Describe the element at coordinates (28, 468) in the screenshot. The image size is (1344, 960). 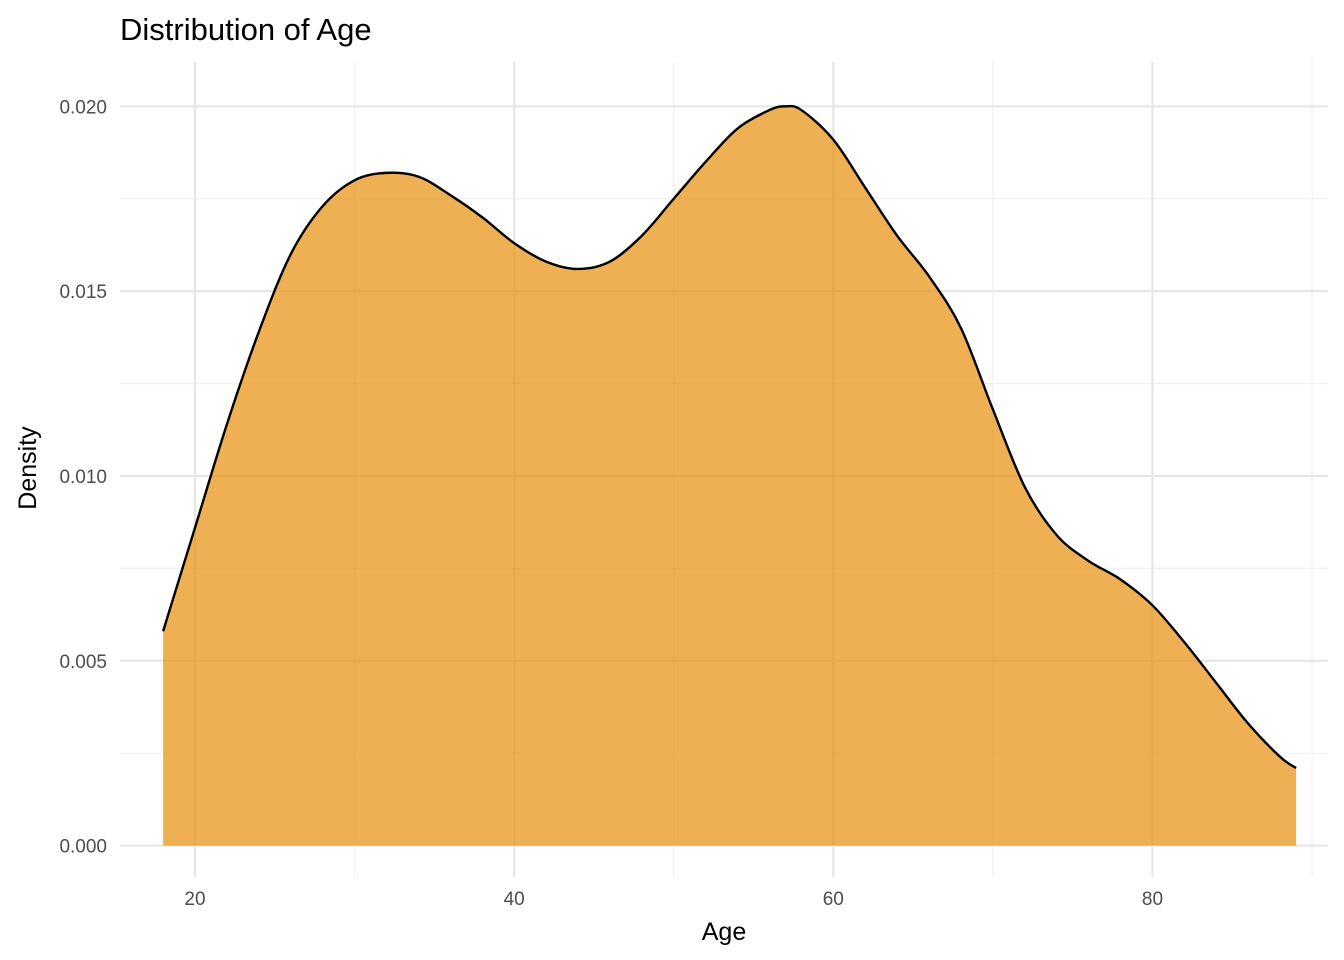
I see `y-axis-title: Density` at that location.